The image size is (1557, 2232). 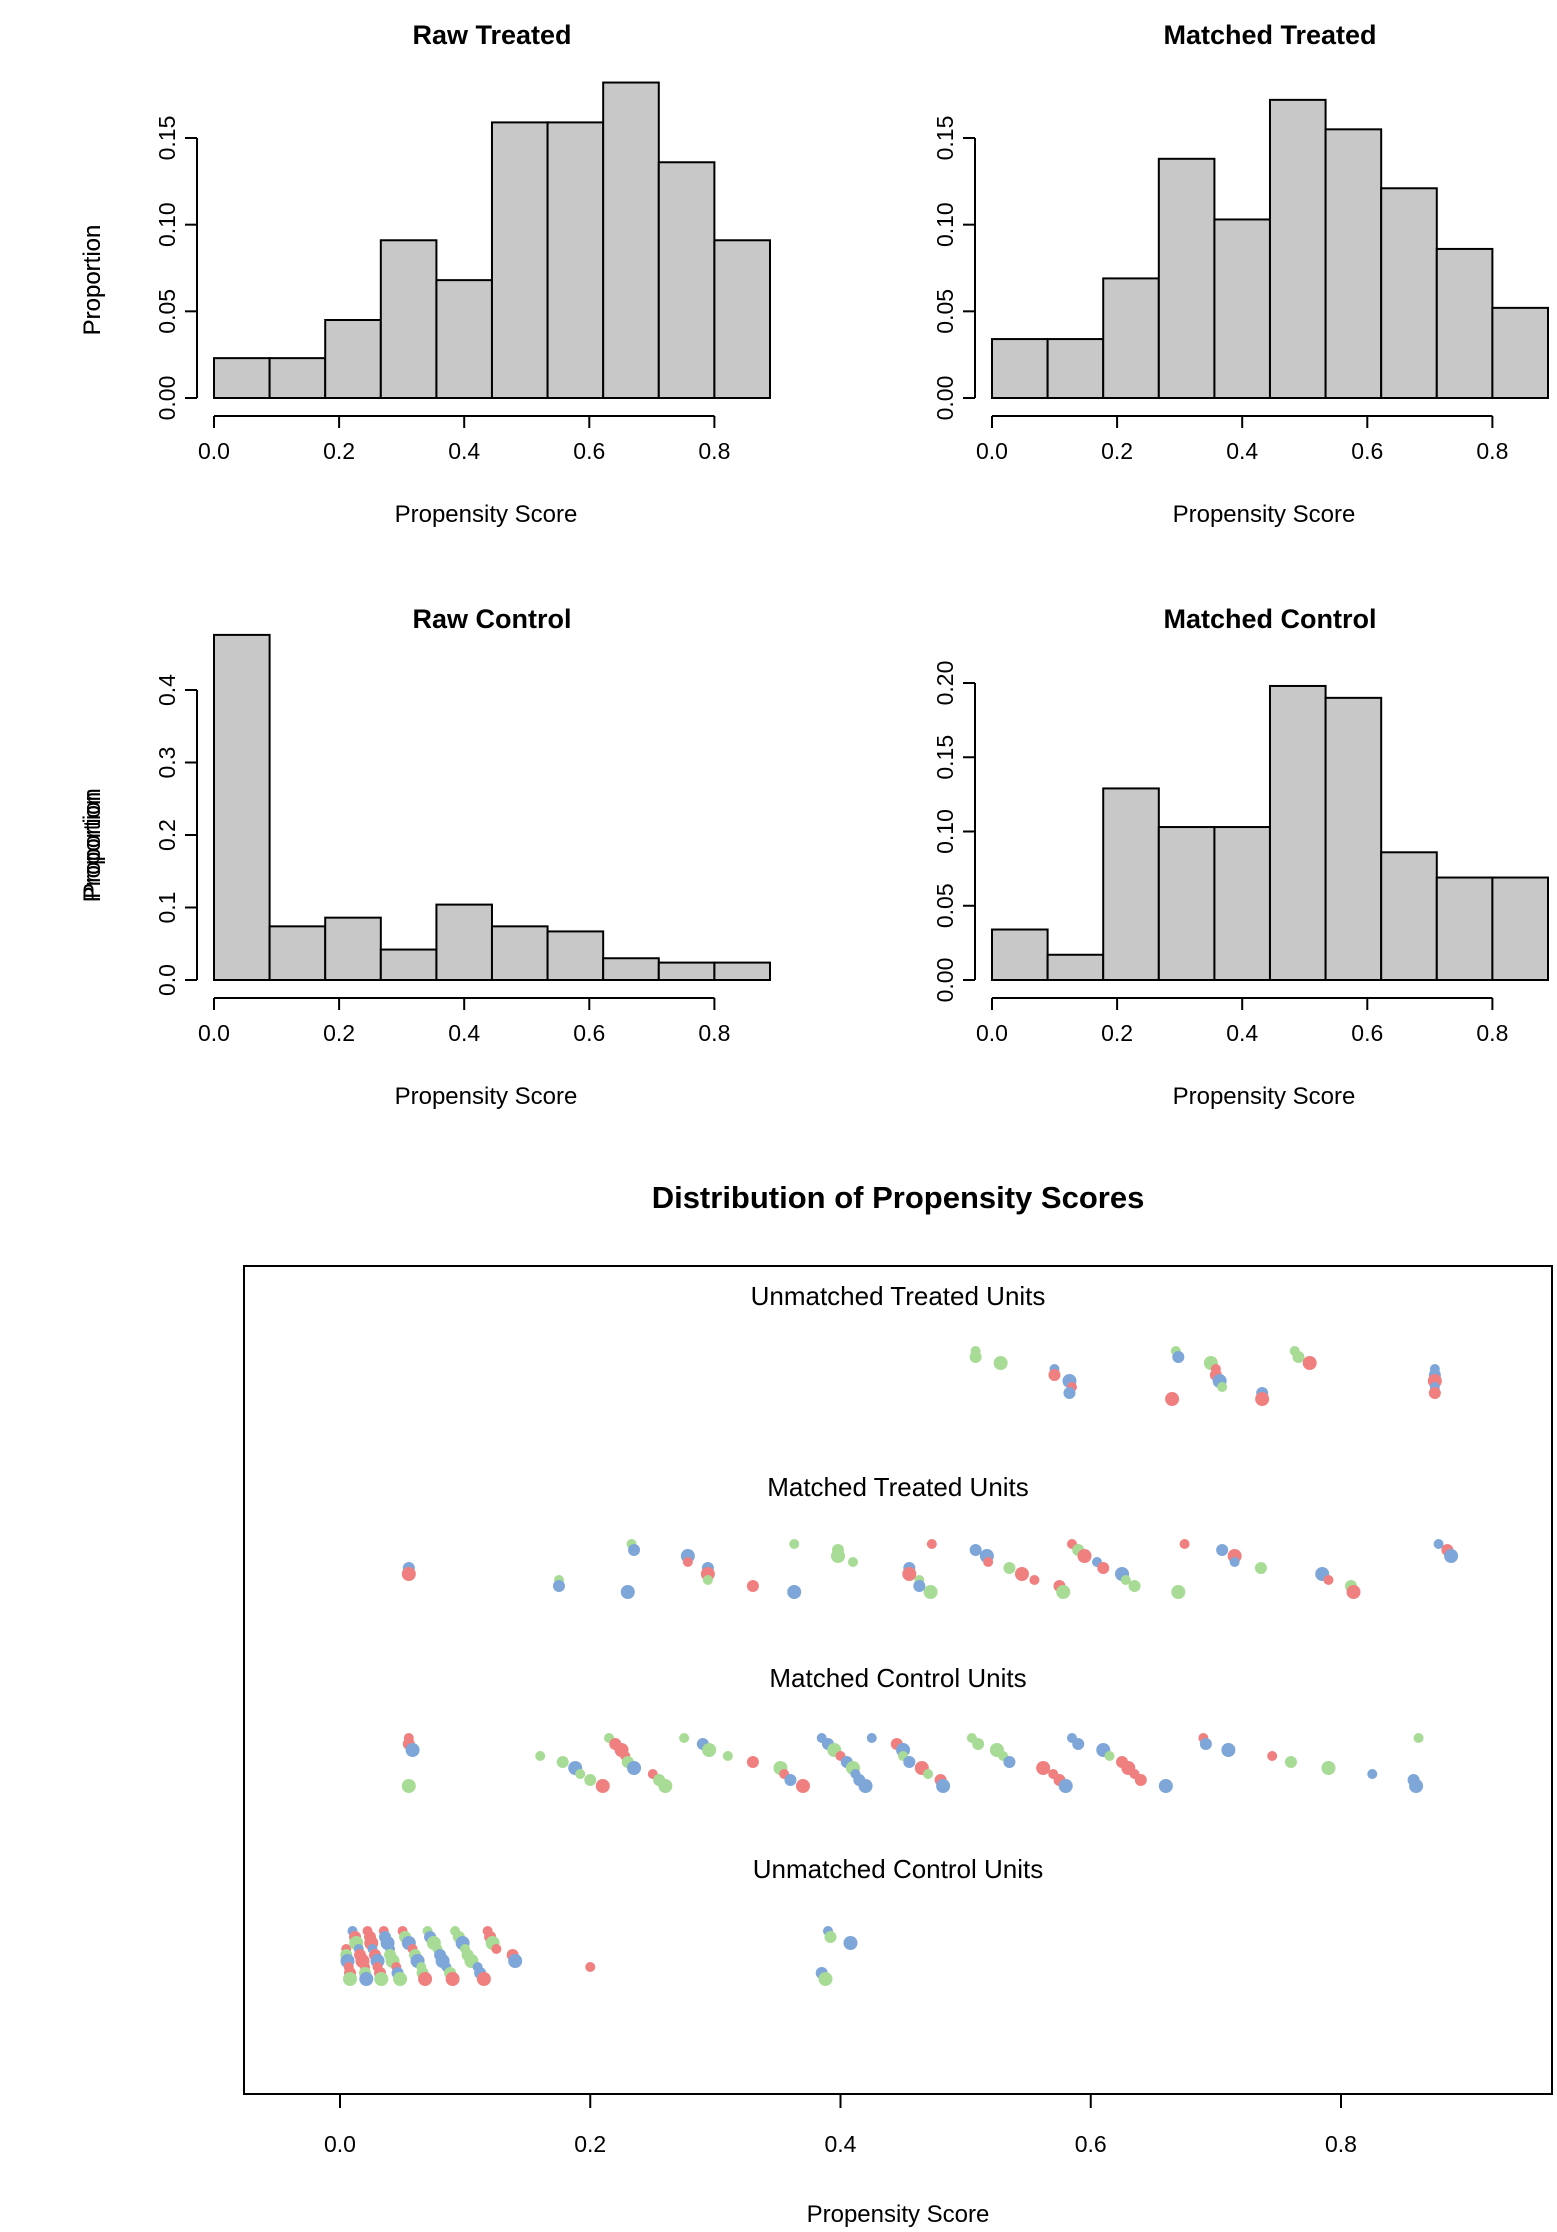 What do you see at coordinates (167, 763) in the screenshot?
I see `y-tick-label: 0.3` at bounding box center [167, 763].